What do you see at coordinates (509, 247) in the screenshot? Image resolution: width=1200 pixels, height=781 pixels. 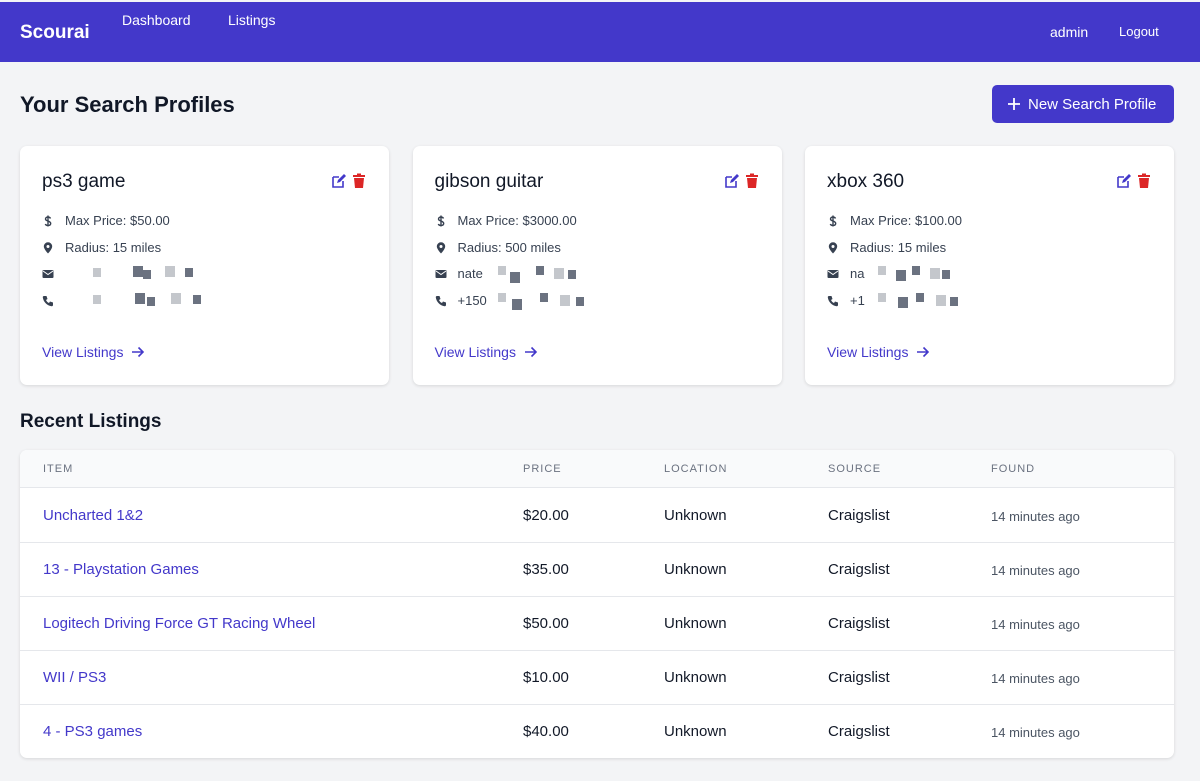 I see `radius: Radius: 500 miles` at bounding box center [509, 247].